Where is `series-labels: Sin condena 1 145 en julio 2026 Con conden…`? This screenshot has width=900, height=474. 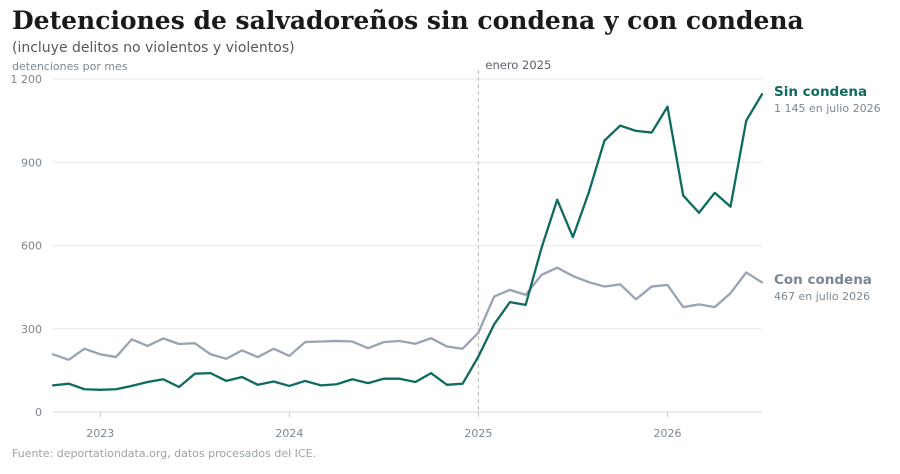
series-labels: Sin condena 1 145 en julio 2026 Con conden… is located at coordinates (827, 193).